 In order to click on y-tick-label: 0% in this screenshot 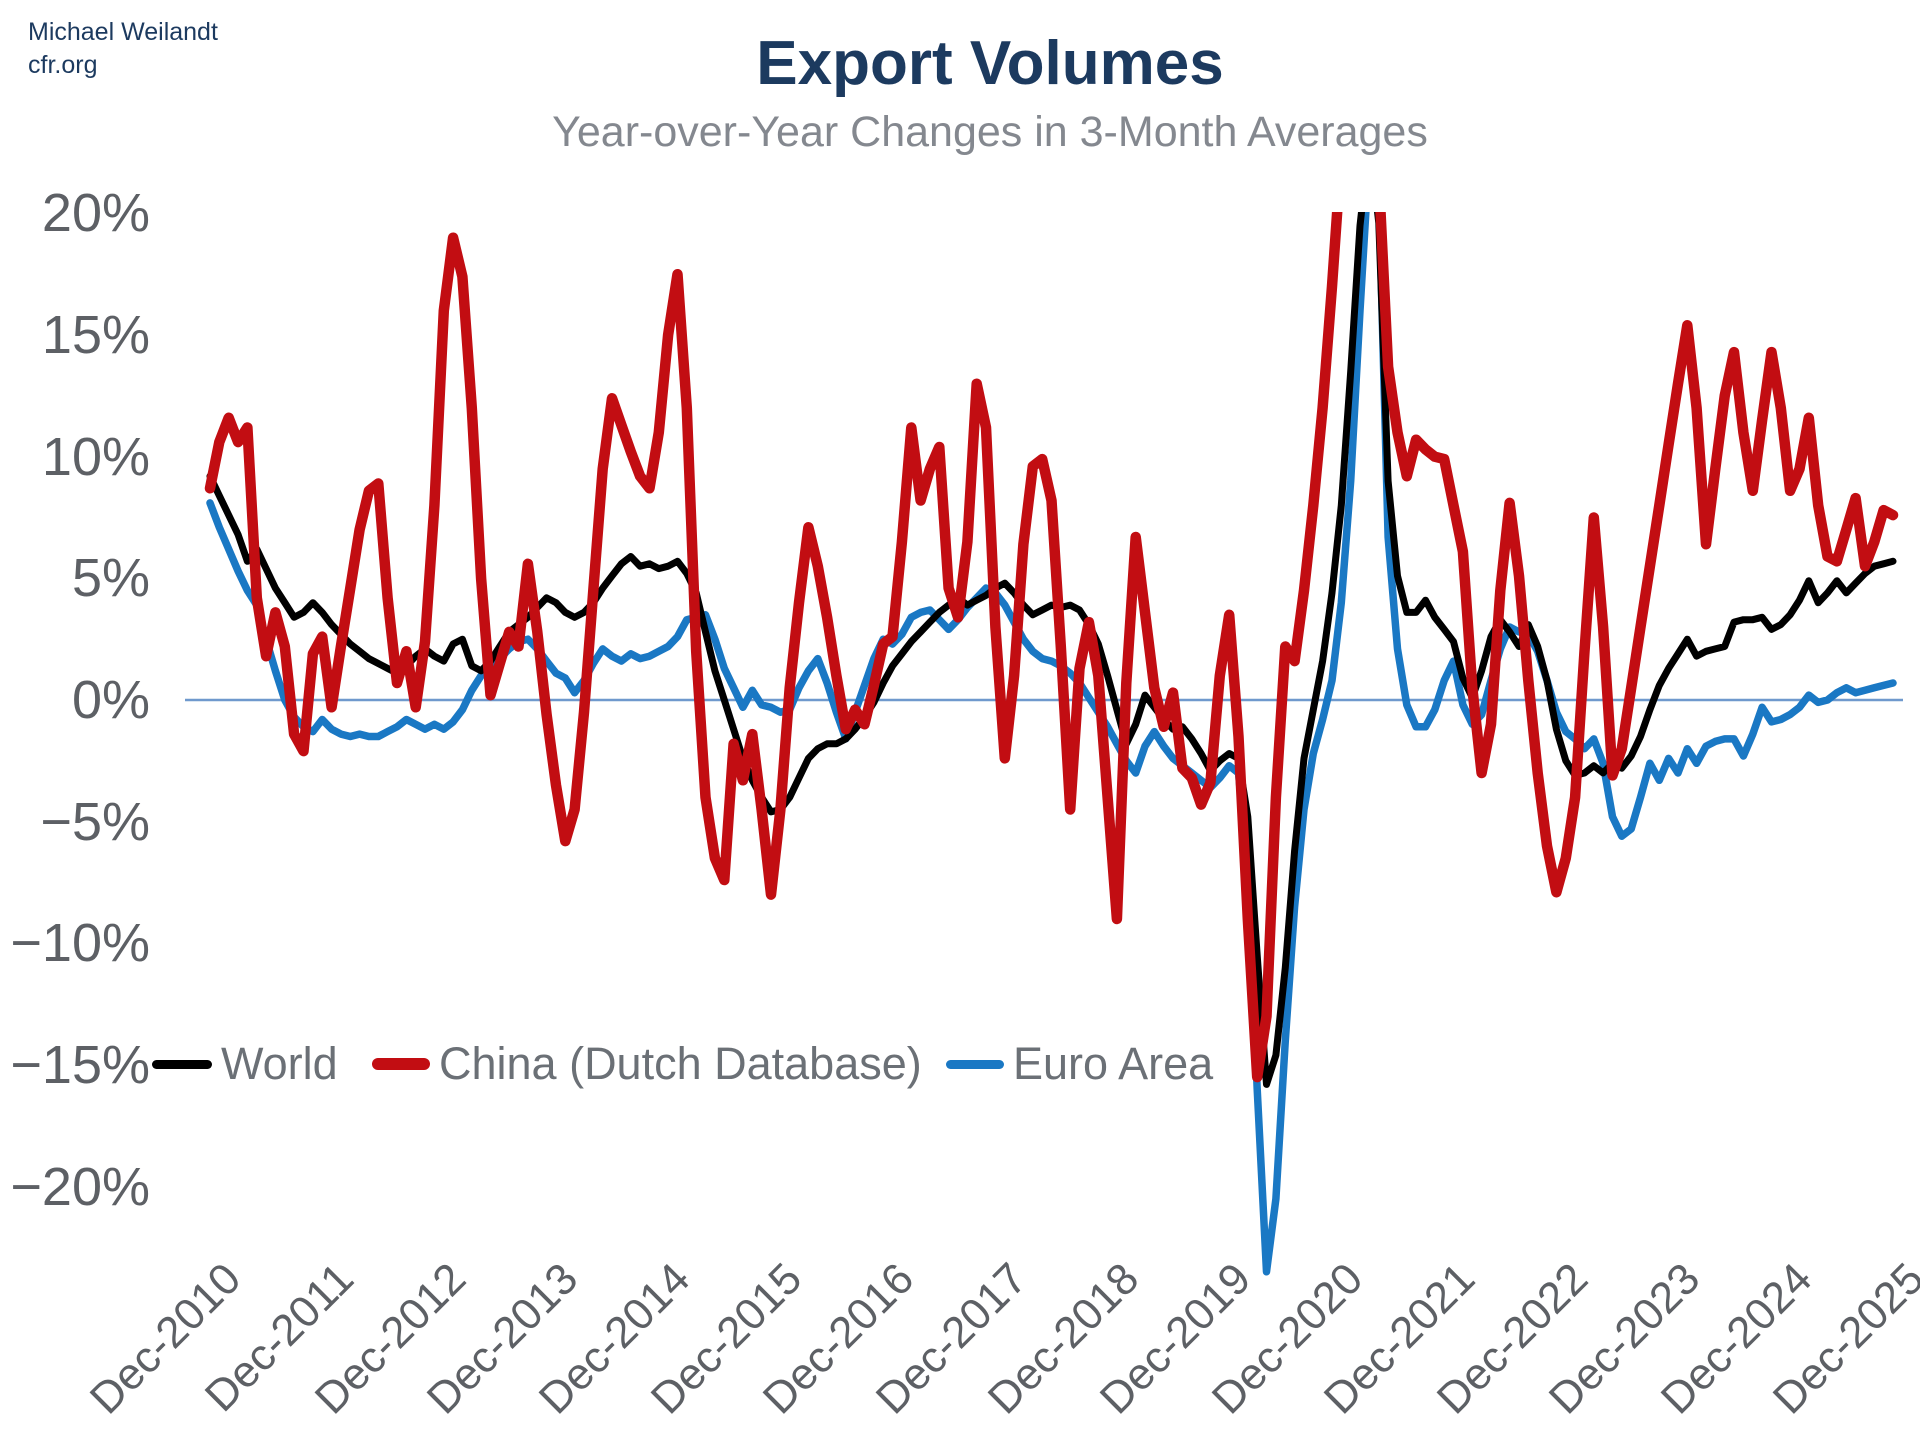, I will do `click(110, 700)`.